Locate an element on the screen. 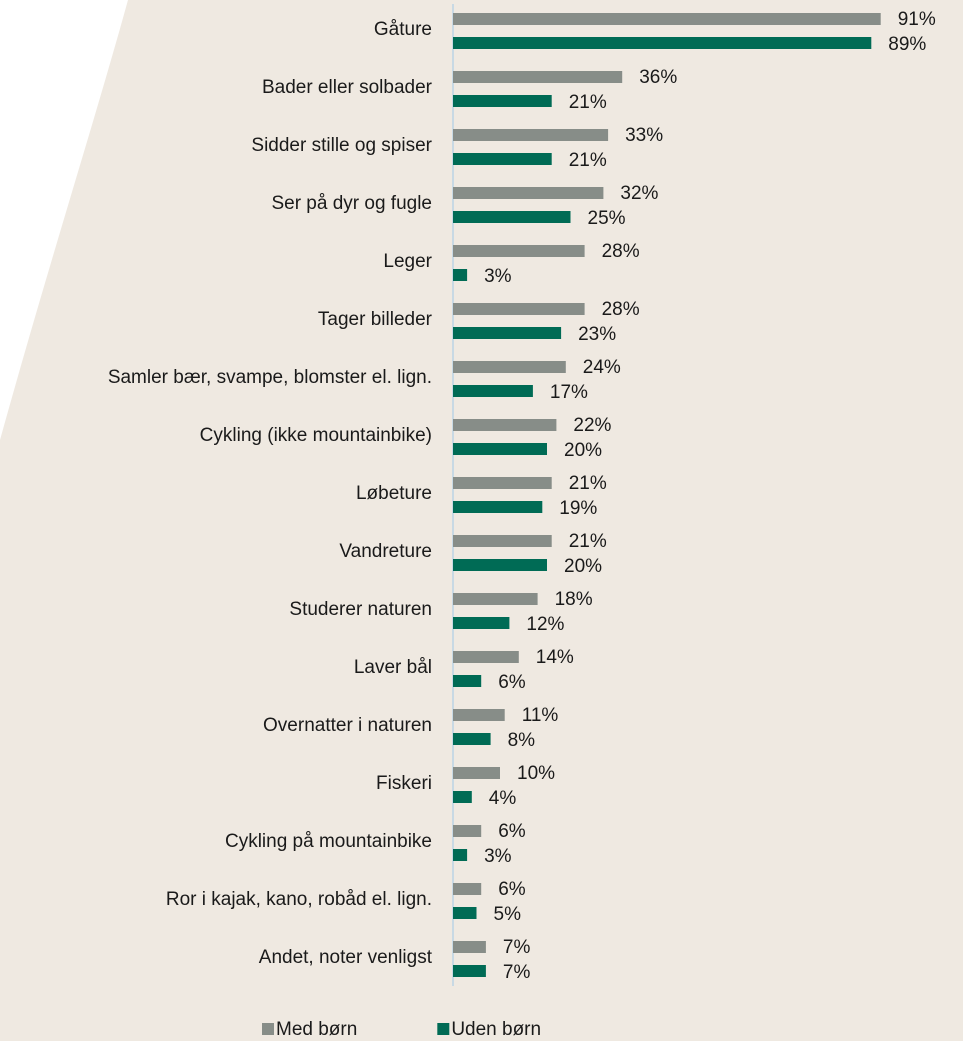  category-label: Ser på dyr og fugle is located at coordinates (351, 203).